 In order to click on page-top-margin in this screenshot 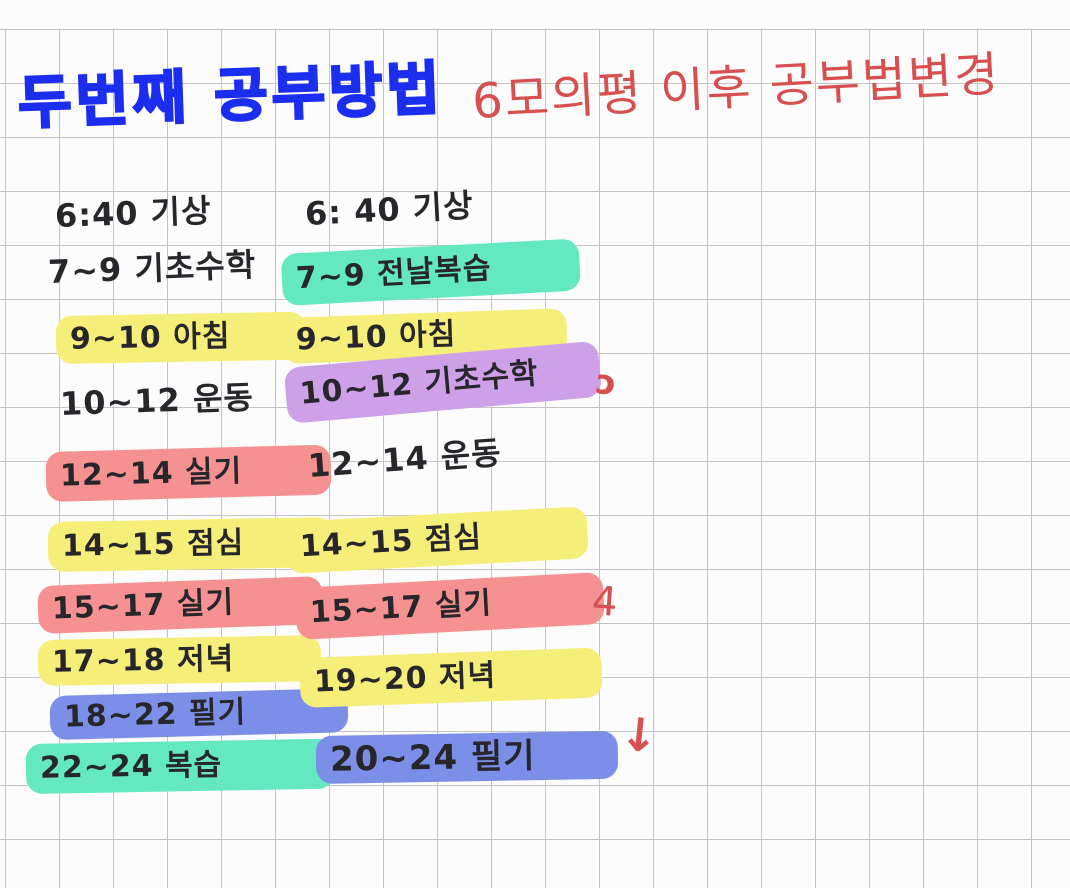, I will do `click(535, 15)`.